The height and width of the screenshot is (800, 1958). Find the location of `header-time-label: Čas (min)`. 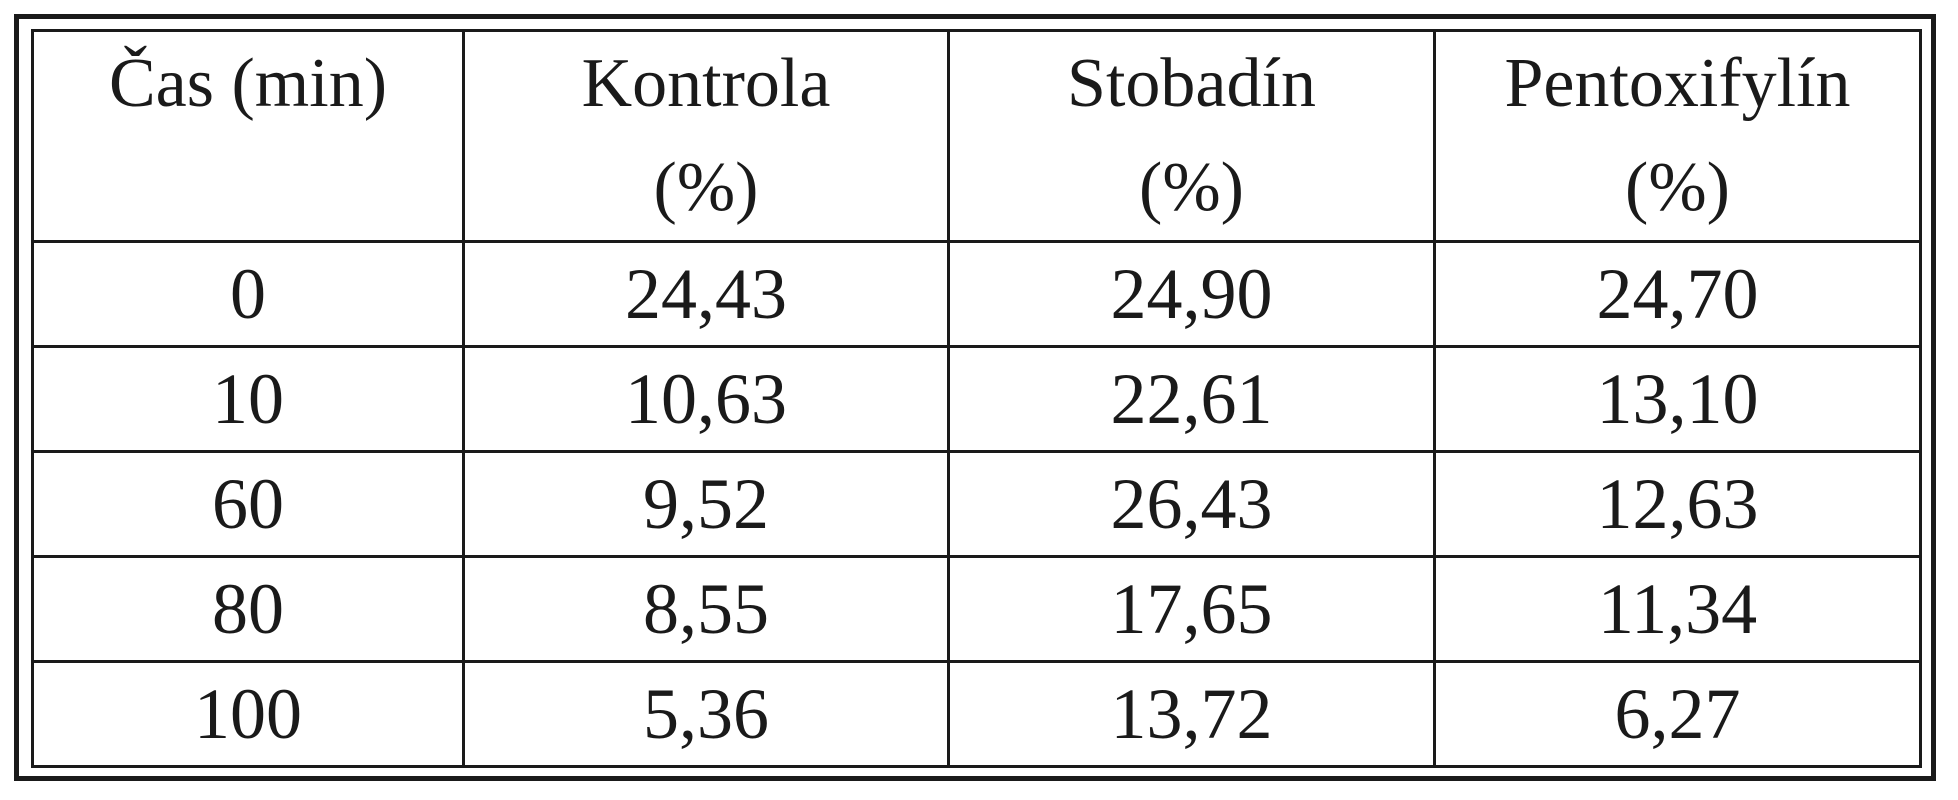

header-time-label: Čas (min) is located at coordinates (248, 83).